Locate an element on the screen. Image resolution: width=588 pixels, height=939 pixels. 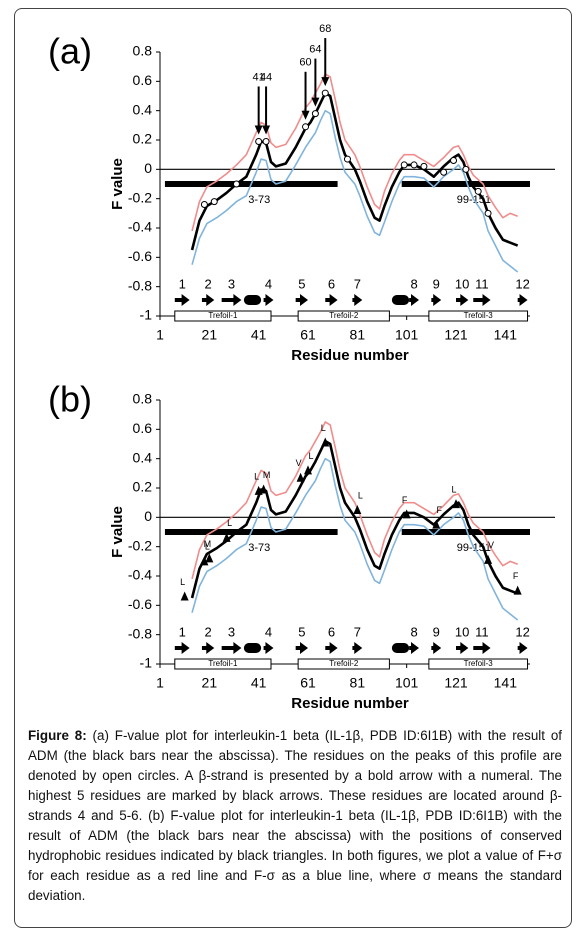
domain-label: Trefoil-3 is located at coordinates (479, 663).